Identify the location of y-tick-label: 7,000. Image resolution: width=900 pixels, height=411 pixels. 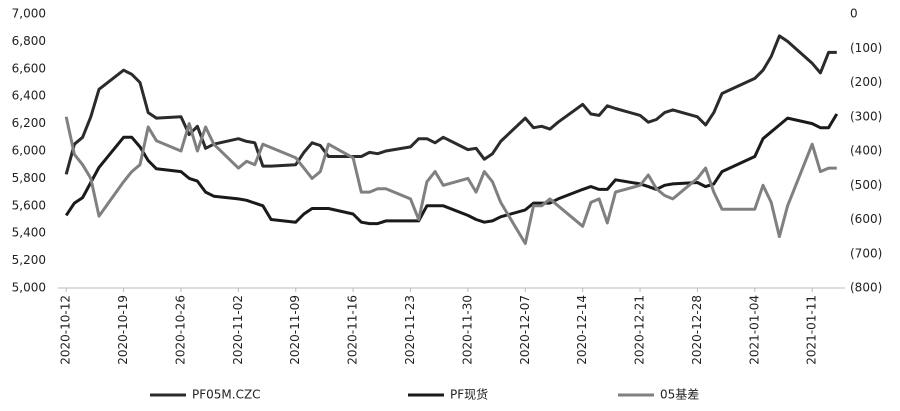
(29, 14).